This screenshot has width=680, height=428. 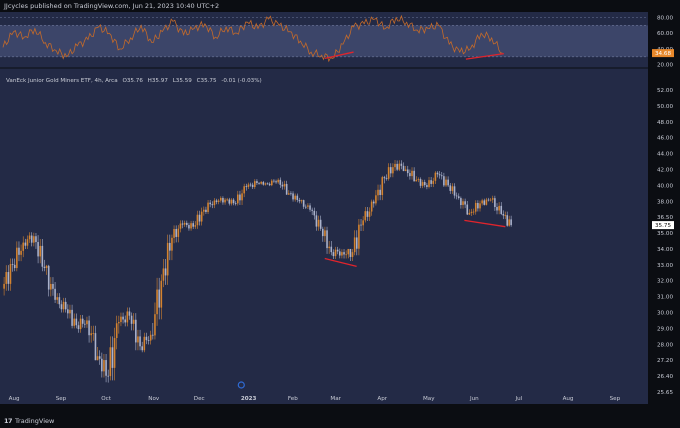 What do you see at coordinates (249, 399) in the screenshot?
I see `x-tick-label: 2023` at bounding box center [249, 399].